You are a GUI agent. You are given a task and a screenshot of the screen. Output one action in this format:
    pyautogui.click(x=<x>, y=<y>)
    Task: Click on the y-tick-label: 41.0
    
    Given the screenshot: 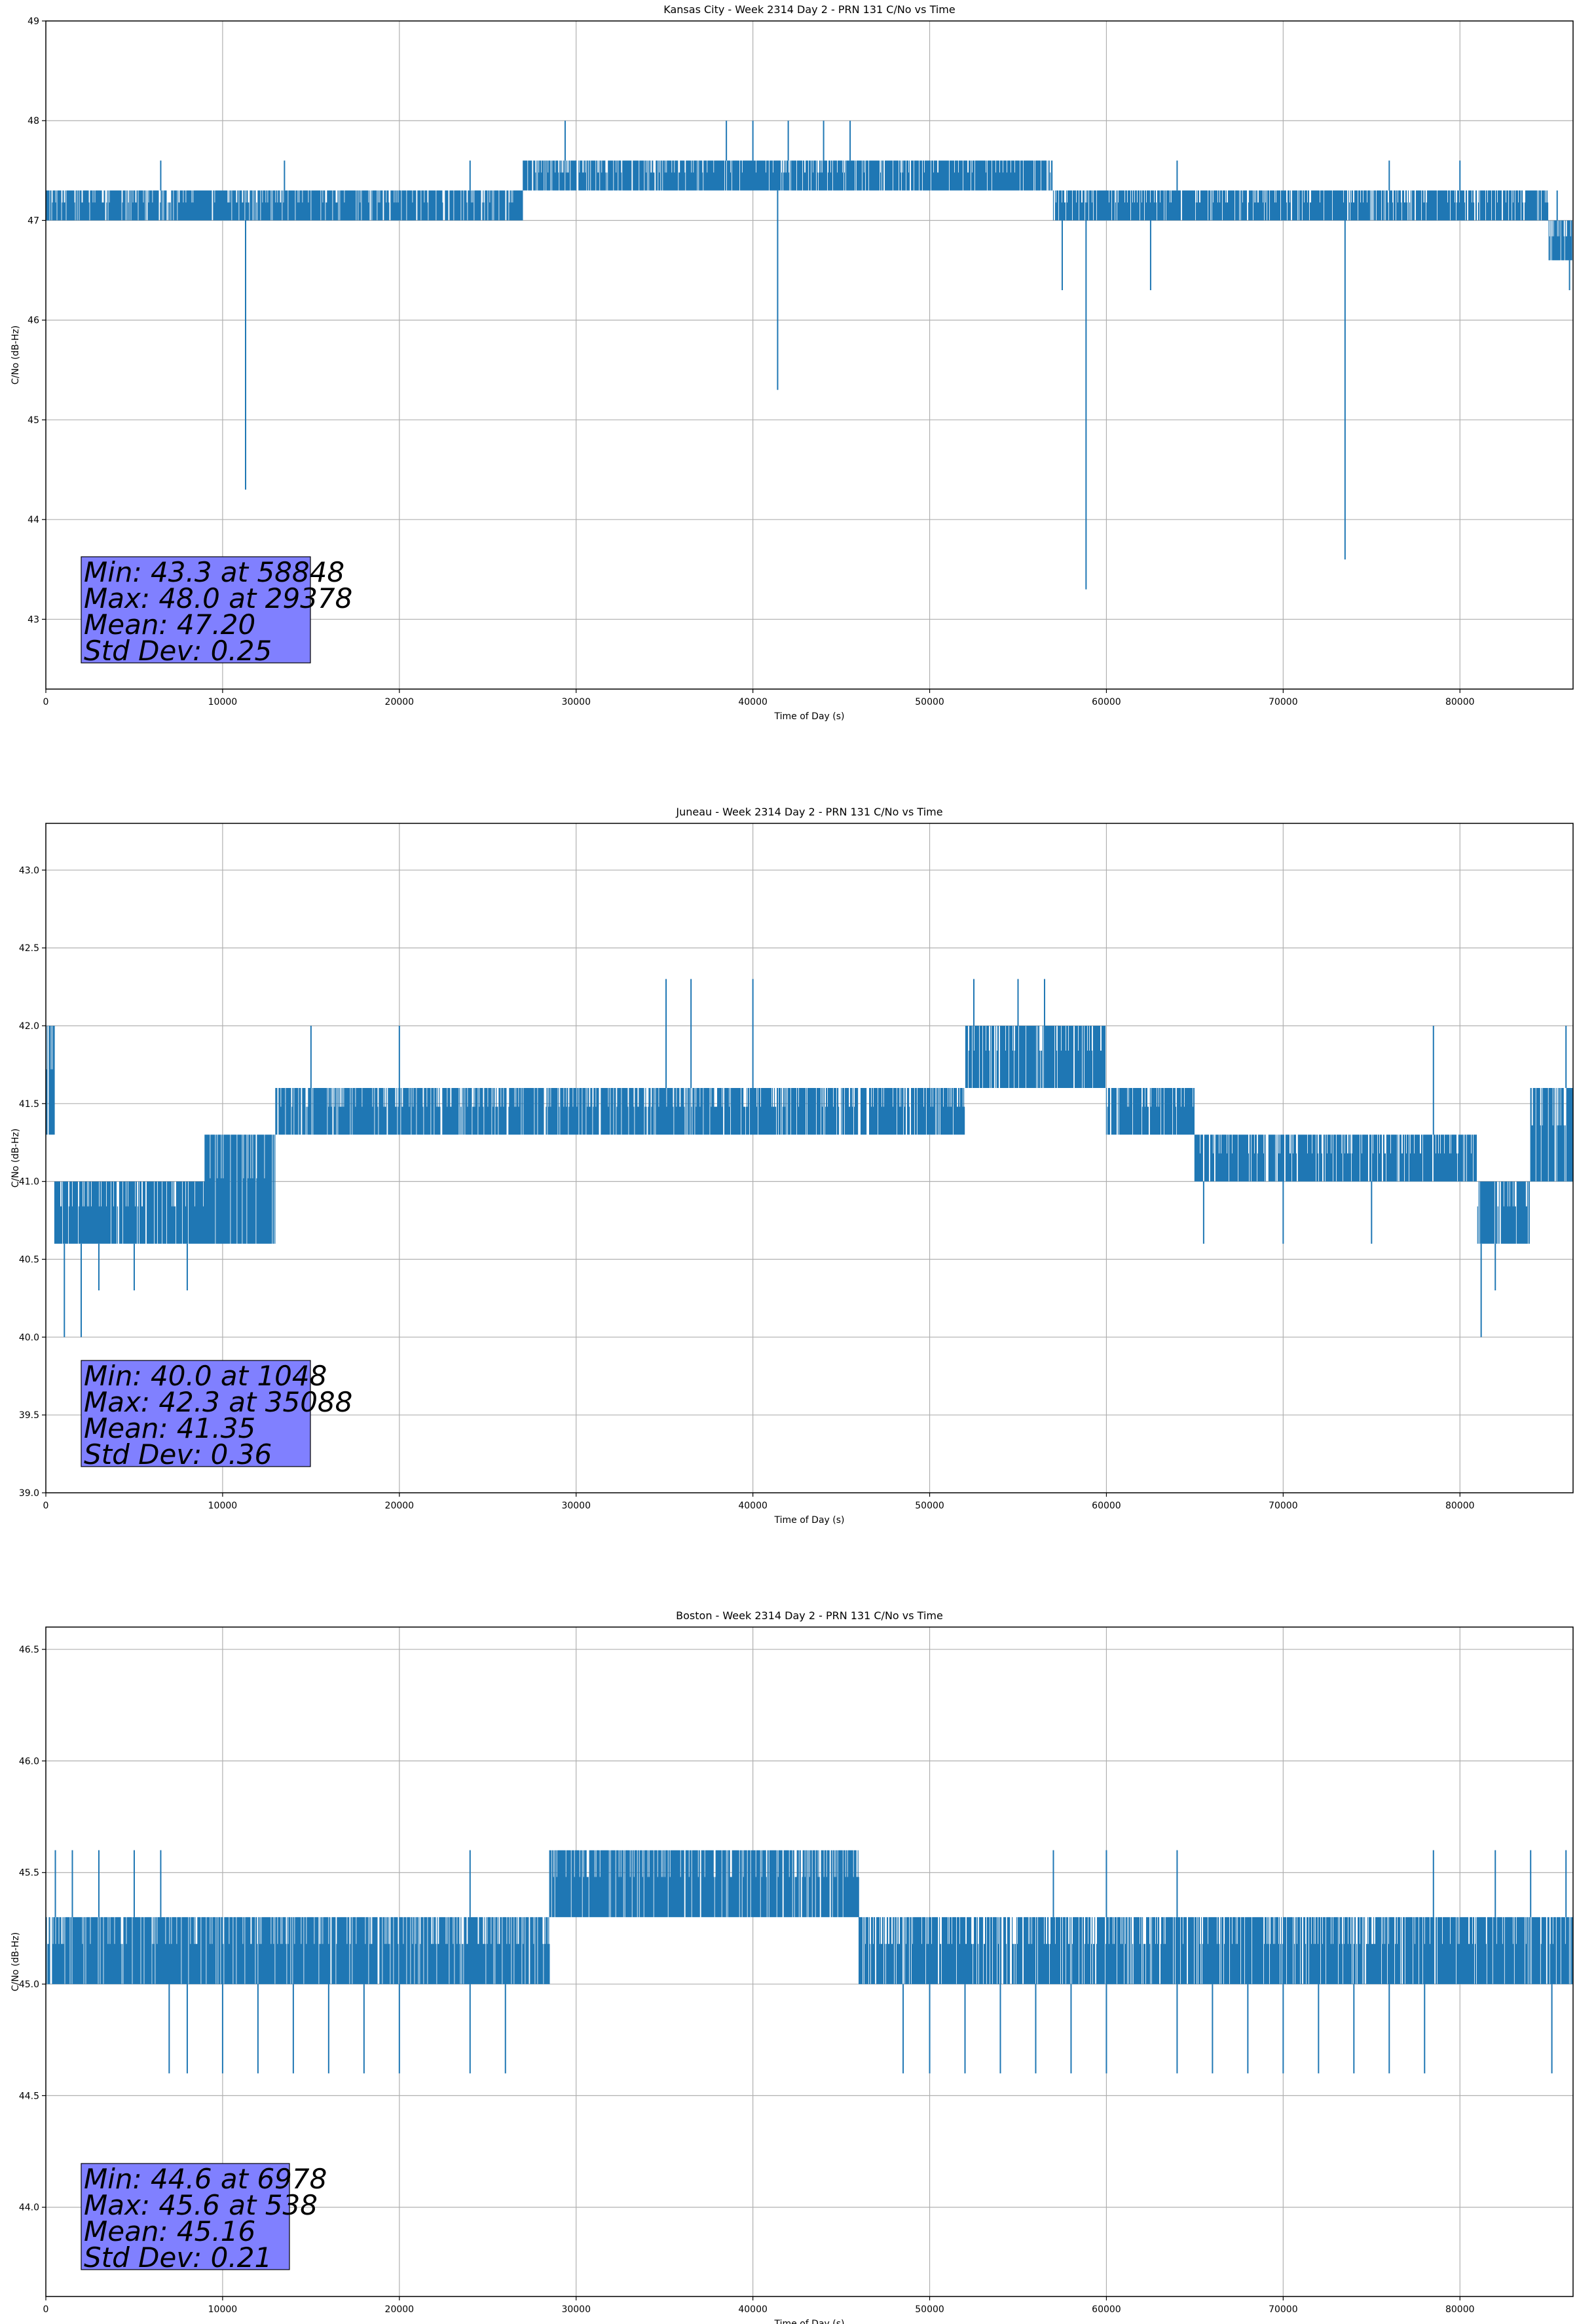 What is the action you would take?
    pyautogui.click(x=29, y=1182)
    